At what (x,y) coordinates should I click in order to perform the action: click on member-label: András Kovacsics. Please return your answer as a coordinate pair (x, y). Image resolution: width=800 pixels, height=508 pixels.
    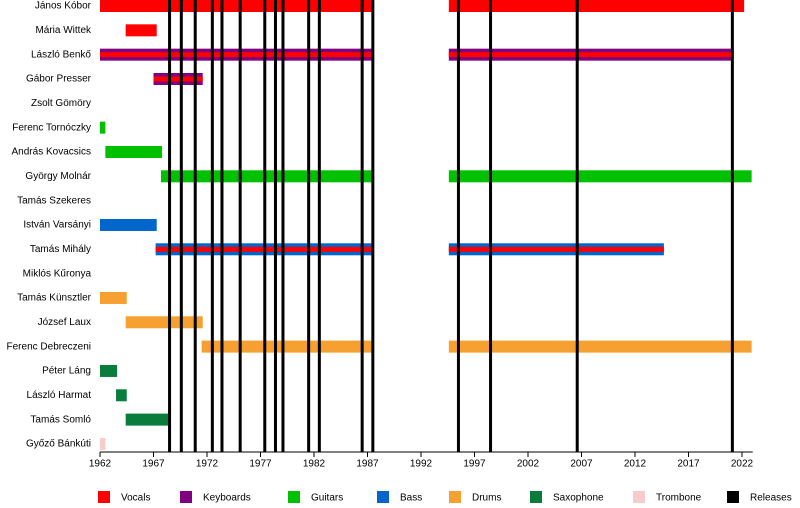
    Looking at the image, I should click on (51, 152).